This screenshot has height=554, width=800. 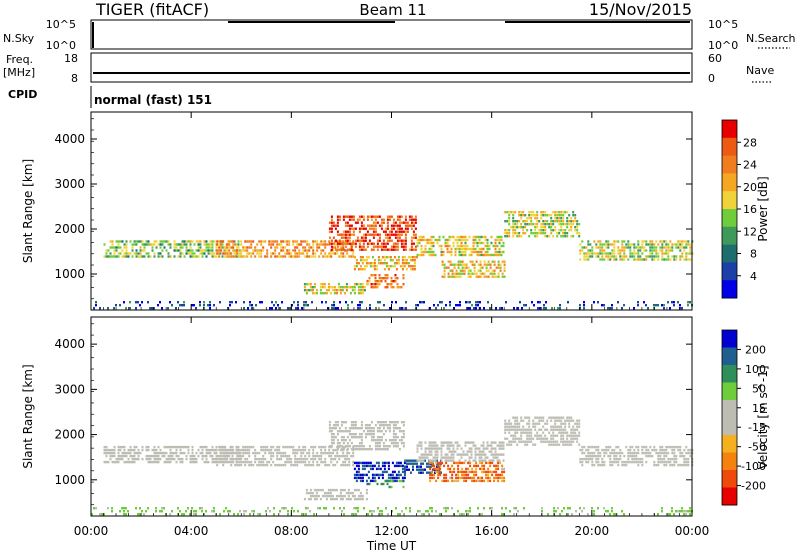 What do you see at coordinates (750, 165) in the screenshot?
I see `power-cbtick-label-5: 24` at bounding box center [750, 165].